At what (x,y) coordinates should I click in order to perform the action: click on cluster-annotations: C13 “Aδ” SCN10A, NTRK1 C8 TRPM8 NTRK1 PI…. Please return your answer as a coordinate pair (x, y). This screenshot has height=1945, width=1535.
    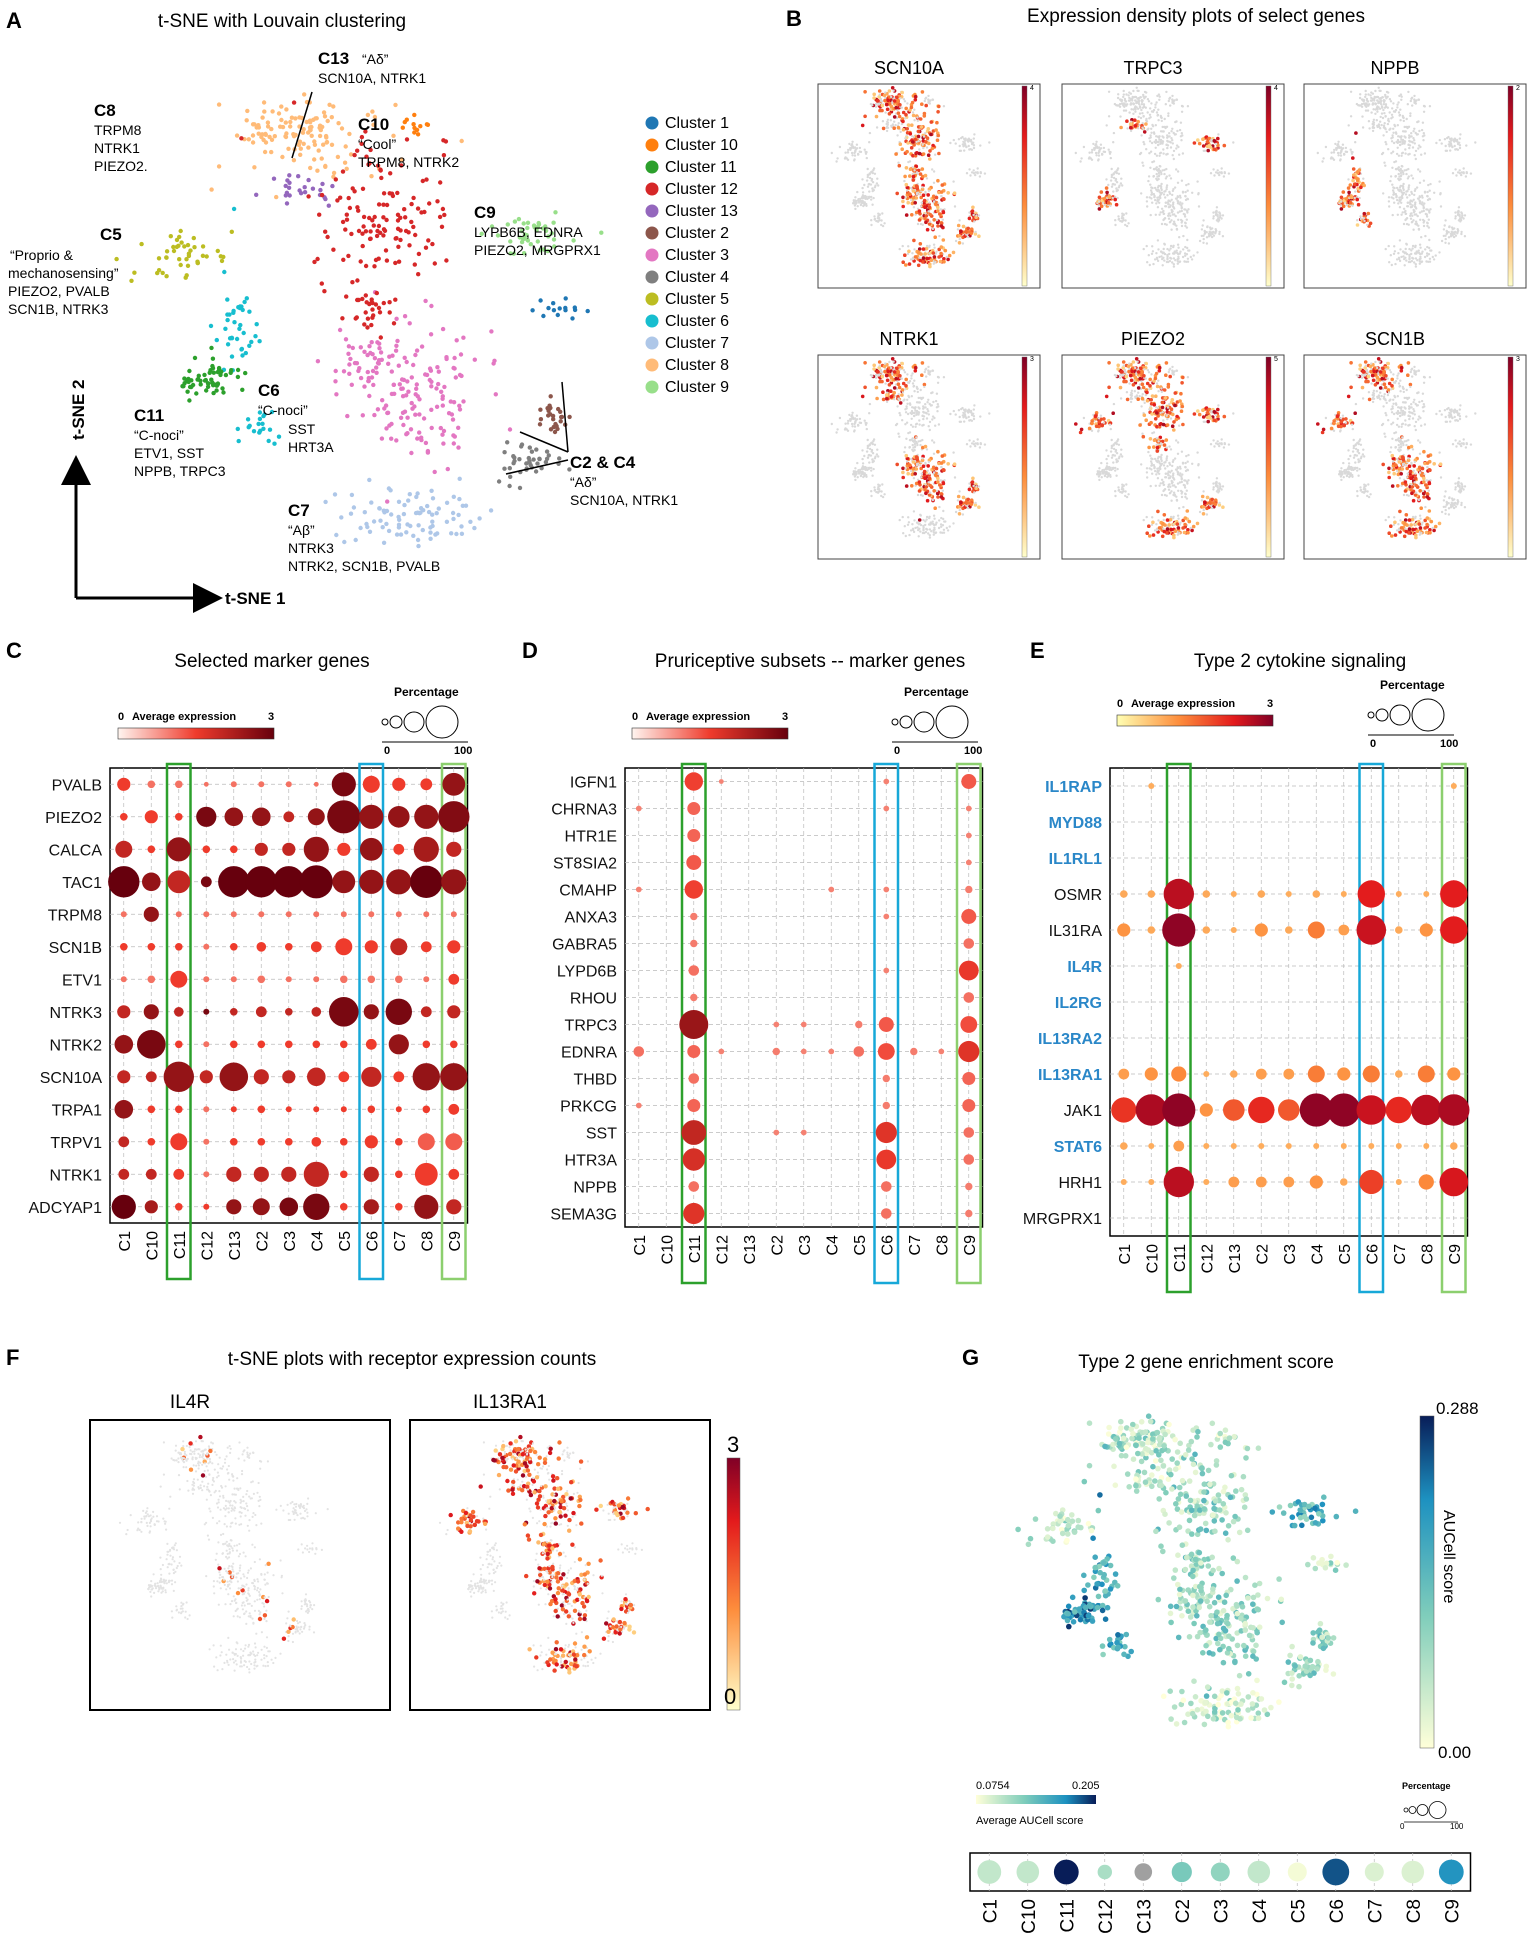
    Looking at the image, I should click on (343, 311).